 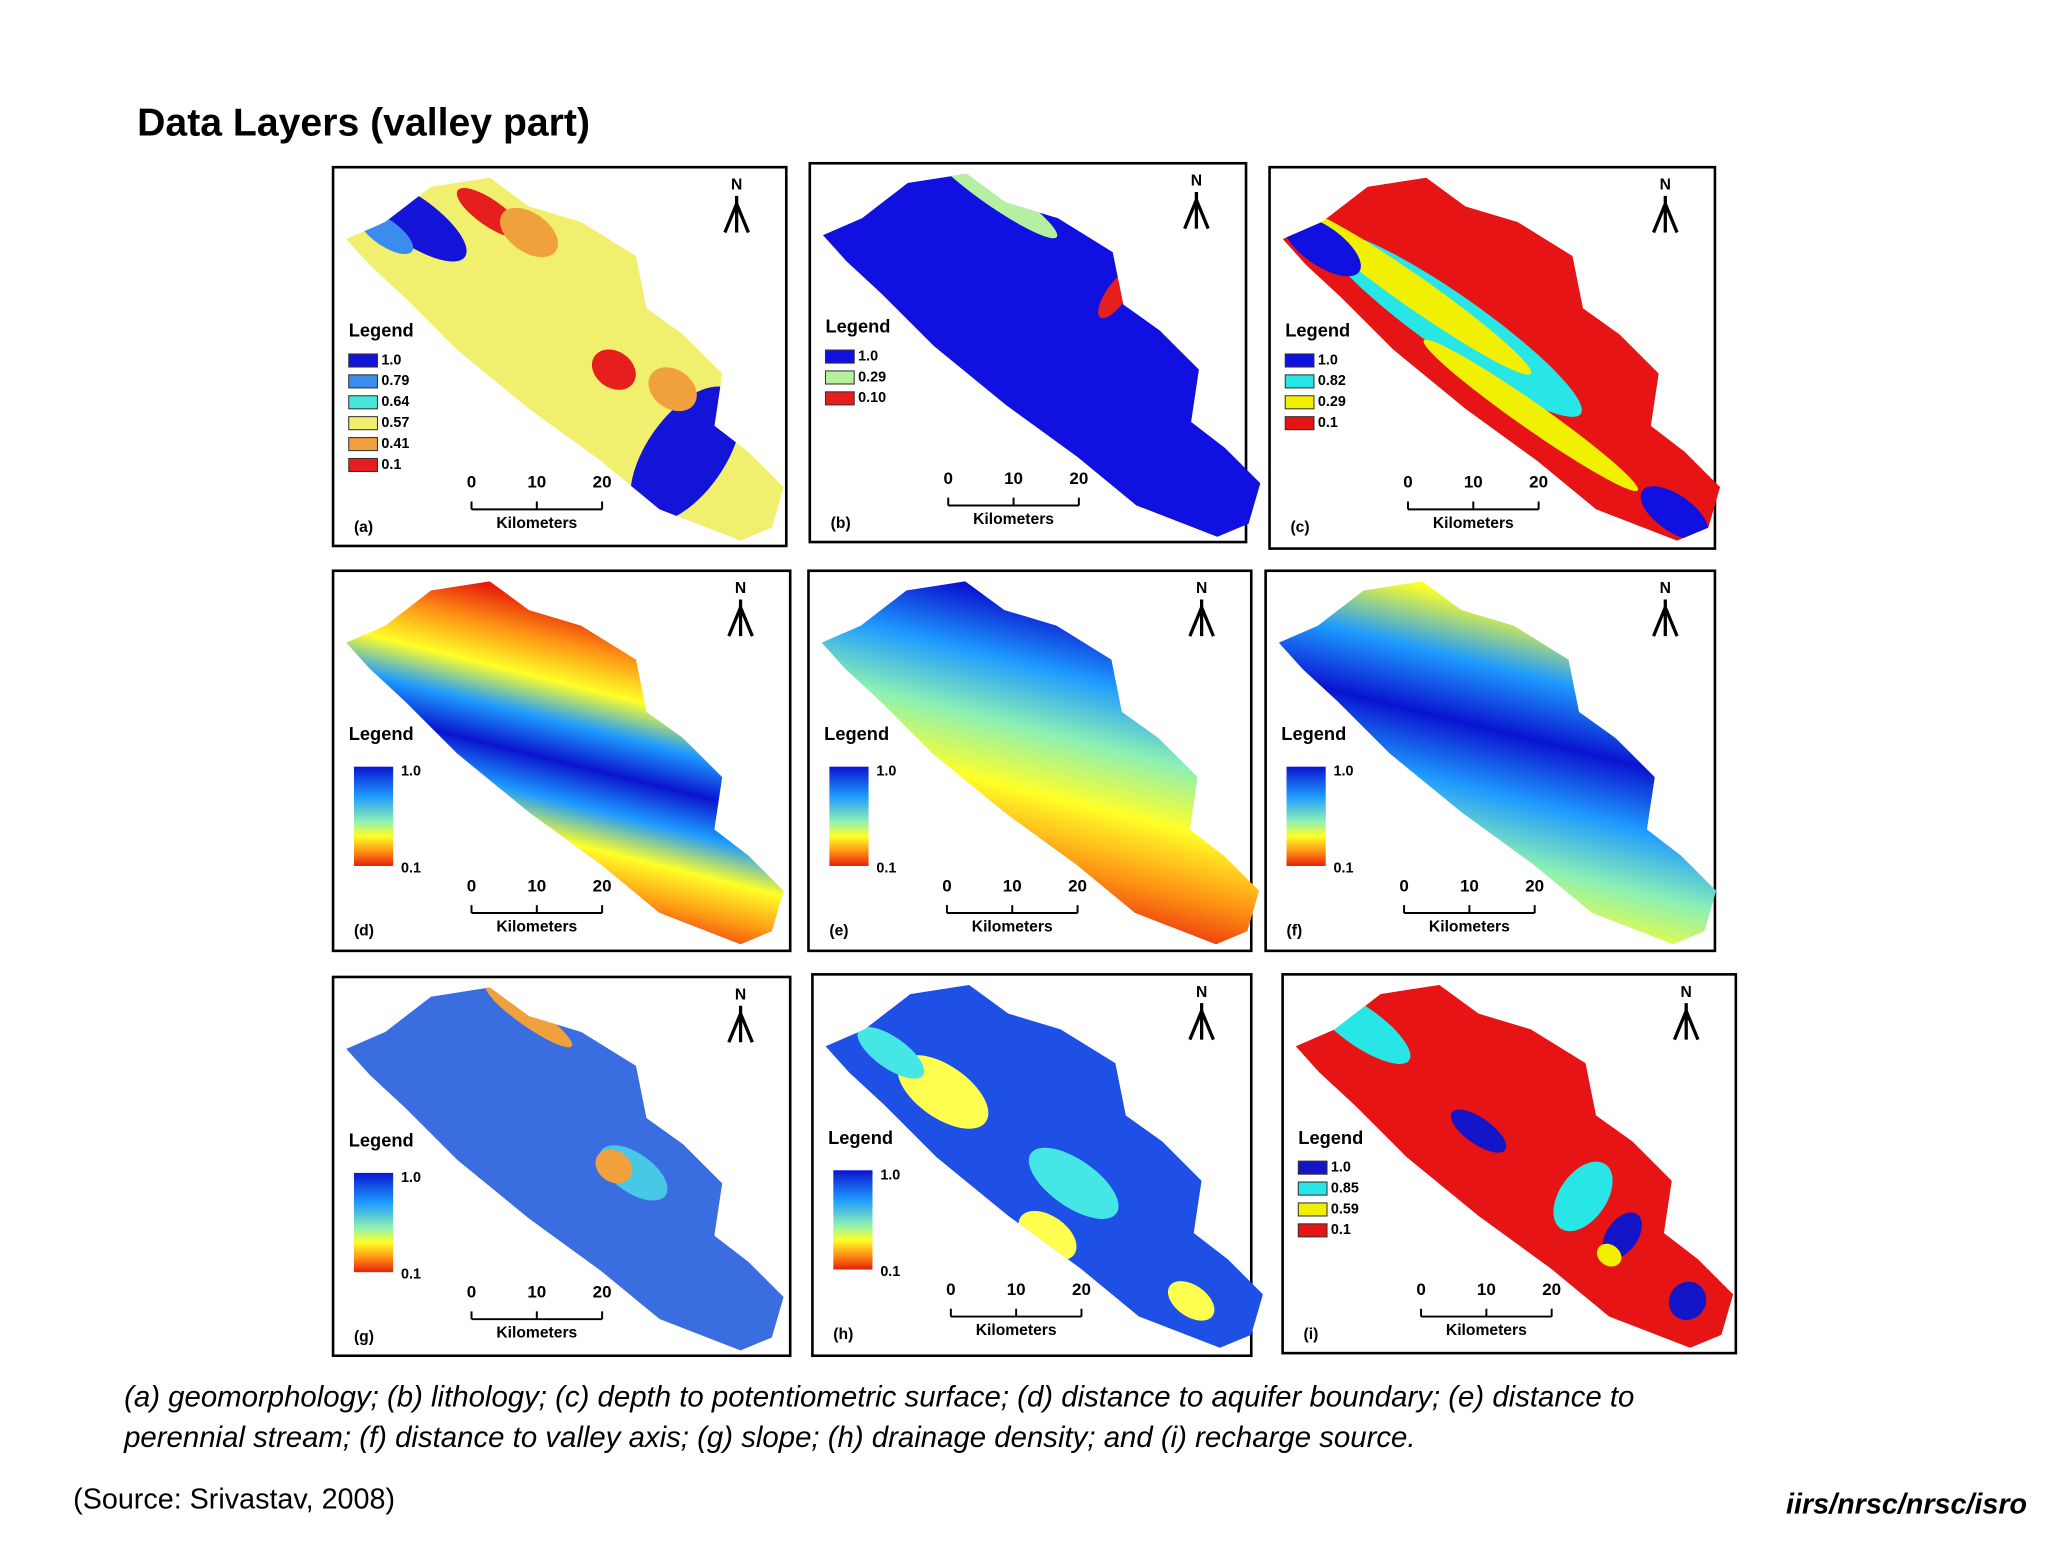 I want to click on legend-label: 0.29, so click(x=1332, y=402).